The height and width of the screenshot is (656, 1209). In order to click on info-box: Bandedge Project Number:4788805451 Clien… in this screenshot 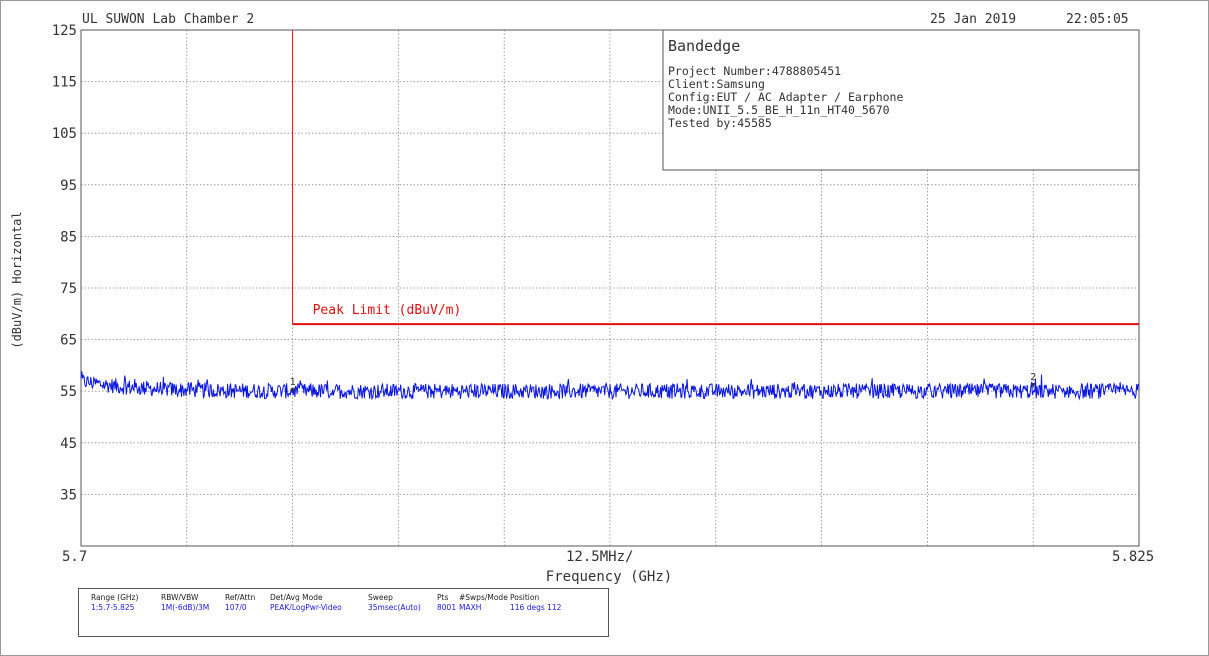, I will do `click(901, 100)`.